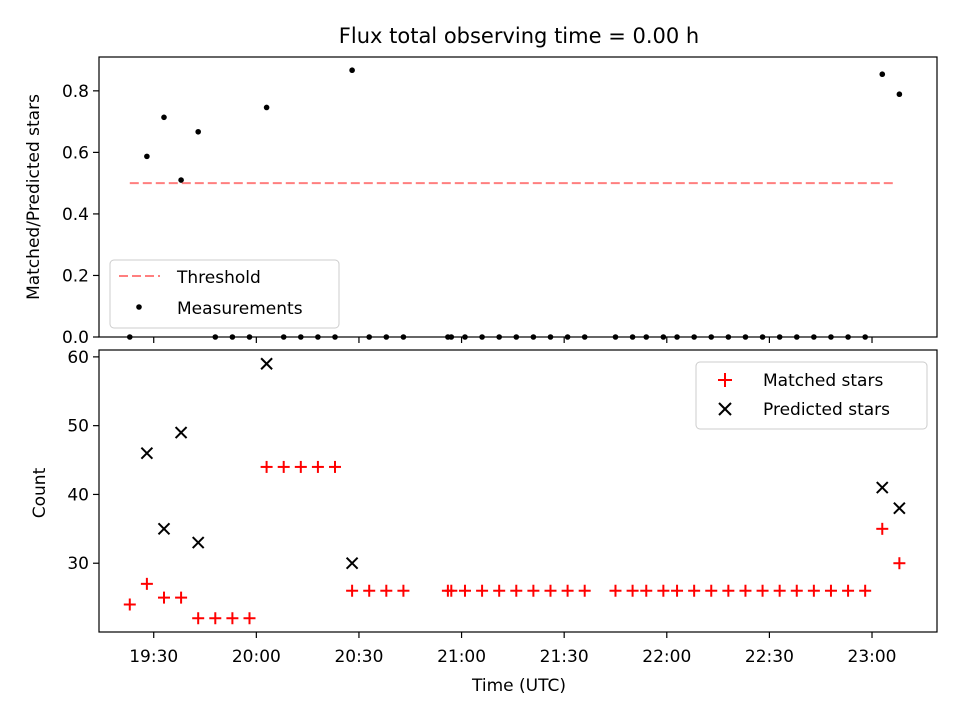 This screenshot has height=720, width=960. I want to click on x-tick-label: 23:00, so click(872, 657).